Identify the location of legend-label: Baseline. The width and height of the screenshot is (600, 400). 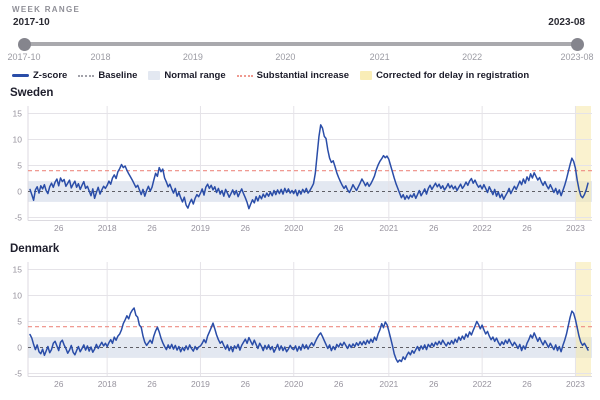
(118, 75).